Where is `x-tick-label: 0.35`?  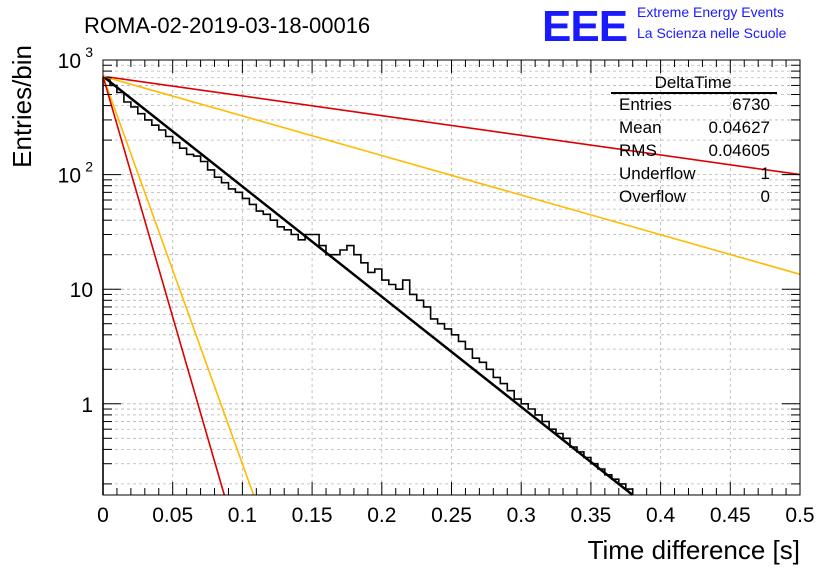 x-tick-label: 0.35 is located at coordinates (590, 515).